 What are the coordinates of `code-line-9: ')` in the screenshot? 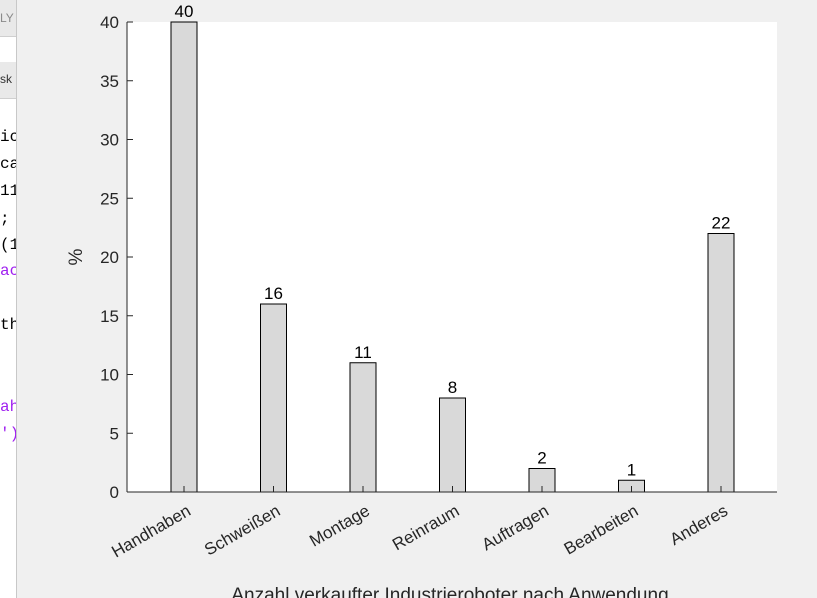 It's located at (8, 434).